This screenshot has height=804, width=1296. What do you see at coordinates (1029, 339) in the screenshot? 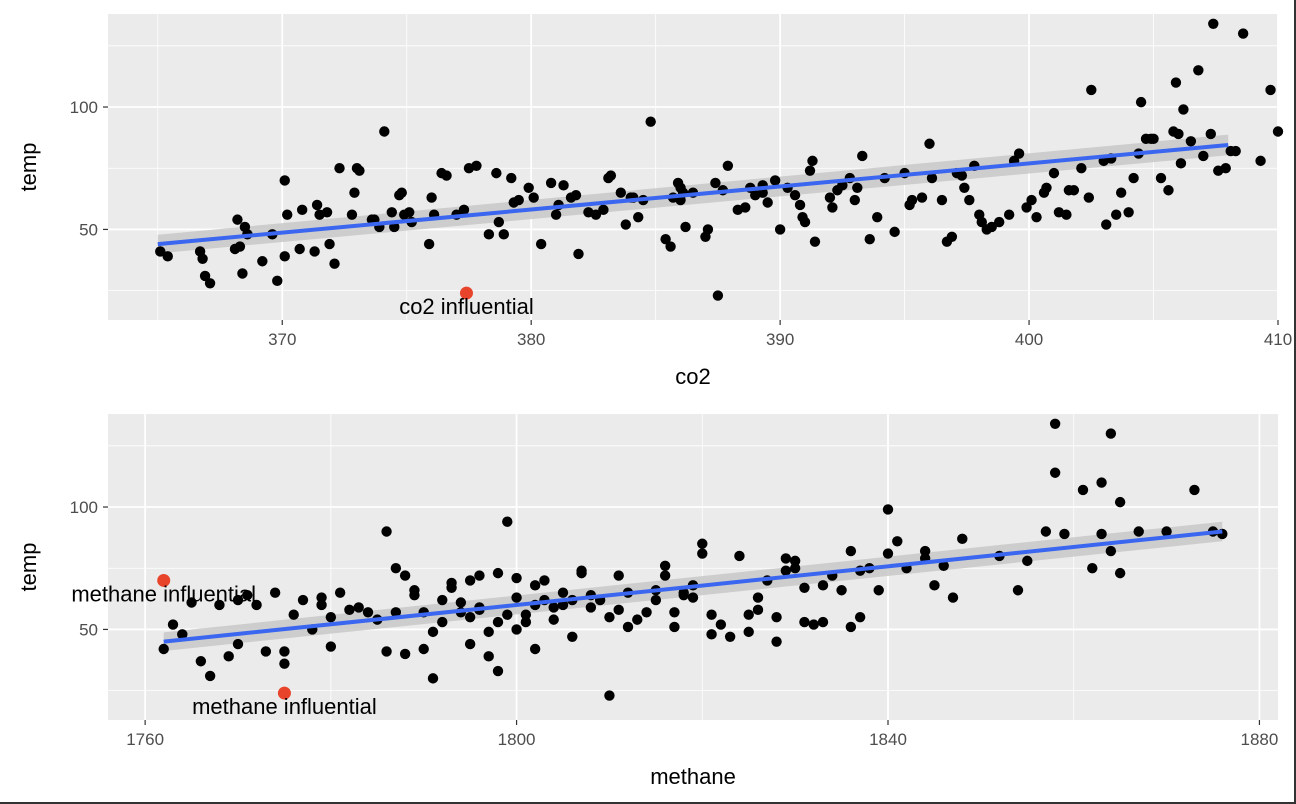
I see `x-tick-label: 400` at bounding box center [1029, 339].